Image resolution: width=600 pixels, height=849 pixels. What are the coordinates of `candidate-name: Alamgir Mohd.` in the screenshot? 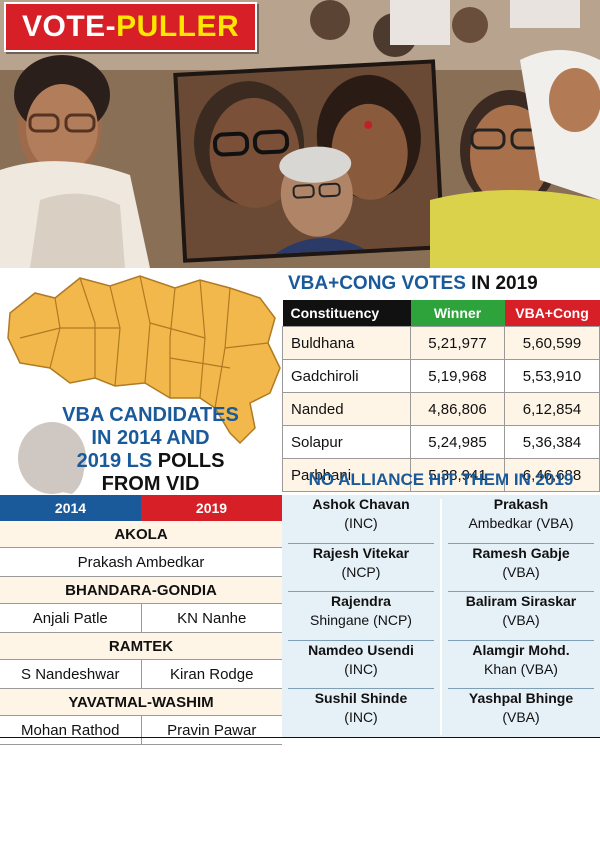 It's located at (521, 649).